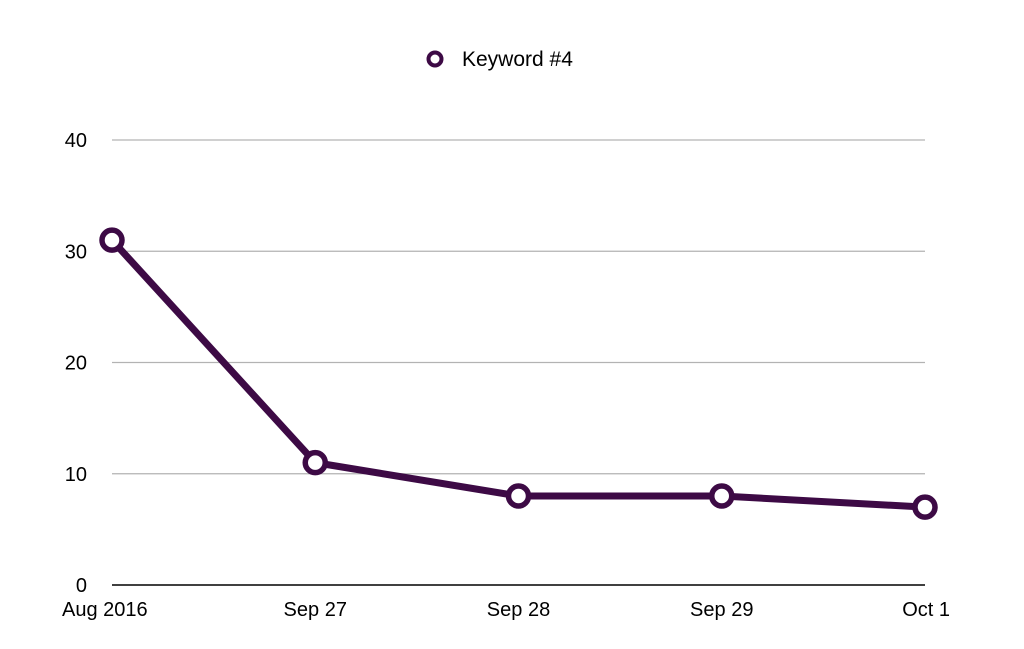 This screenshot has height=649, width=1024. I want to click on x-tick-label-oct-1: Oct 1, so click(926, 610).